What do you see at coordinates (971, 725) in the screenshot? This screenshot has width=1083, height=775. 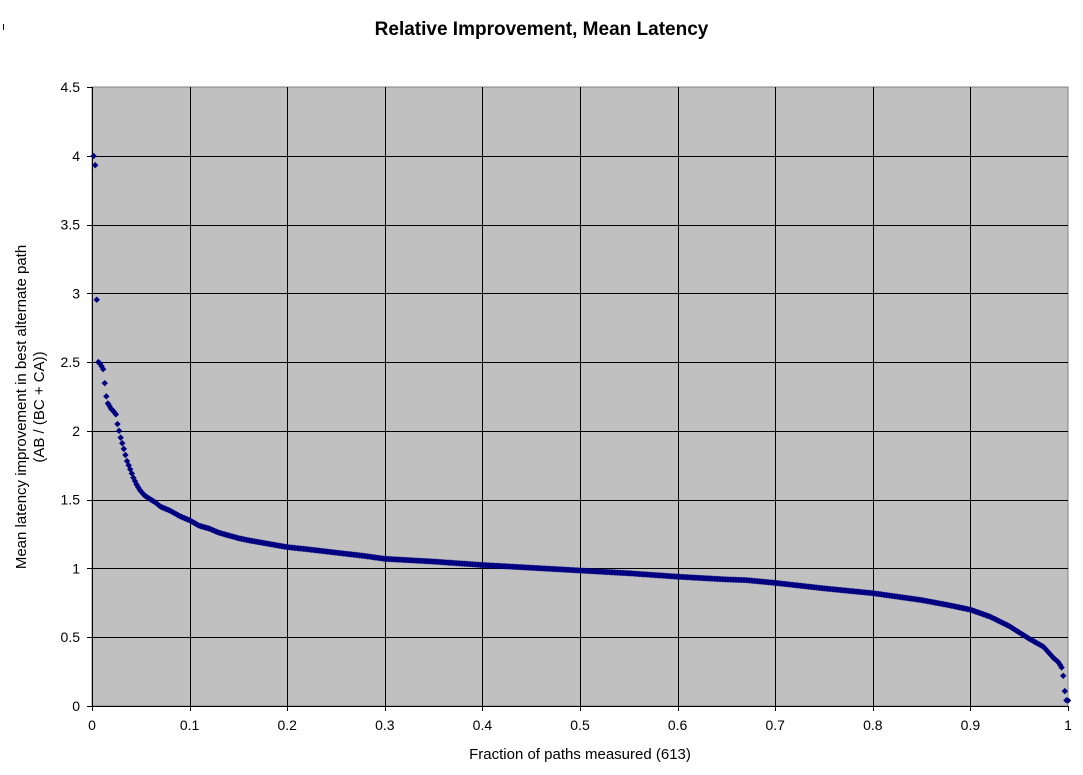 I see `x-tick-label: 0.9` at bounding box center [971, 725].